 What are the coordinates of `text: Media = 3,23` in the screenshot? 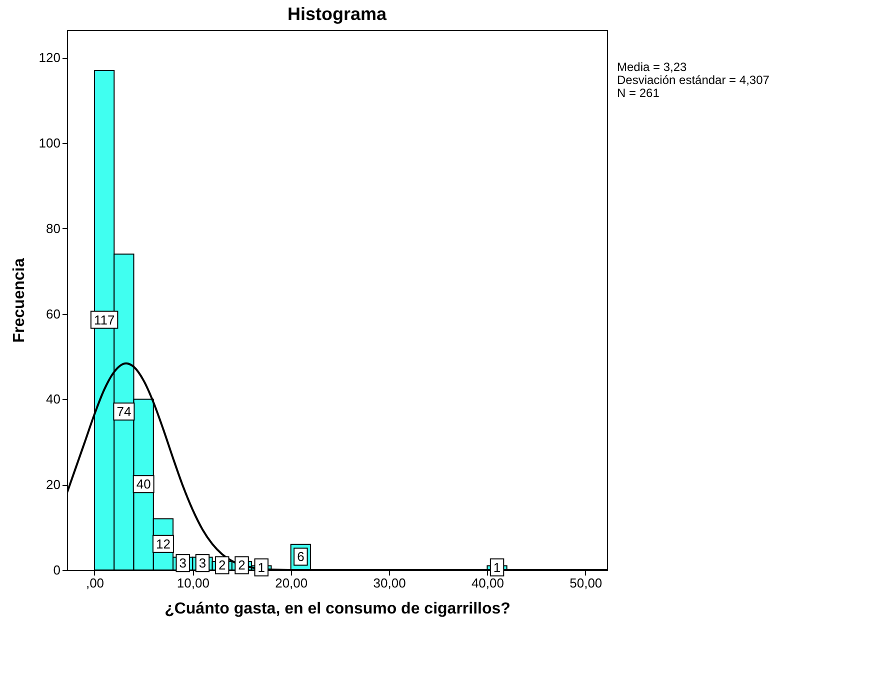 It's located at (652, 67).